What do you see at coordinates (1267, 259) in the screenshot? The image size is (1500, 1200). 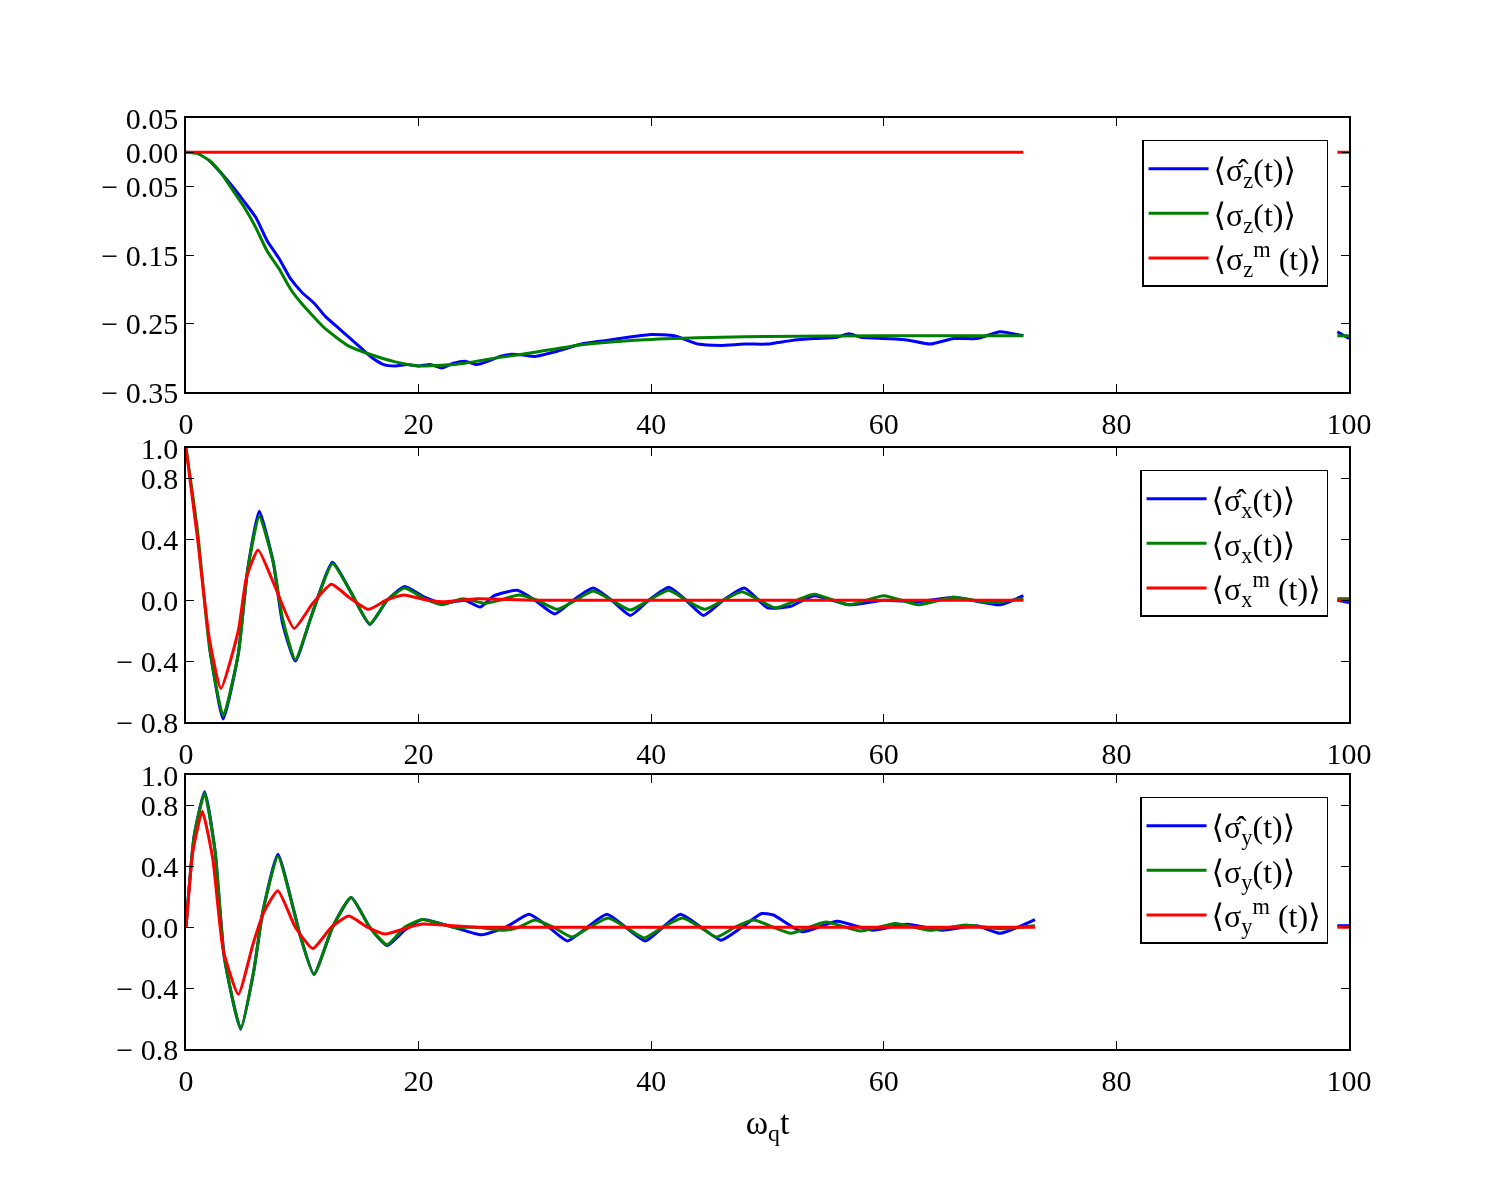 I see `legend-label: ⟨σ$_{z}$$^{m}$ (t)⟩` at bounding box center [1267, 259].